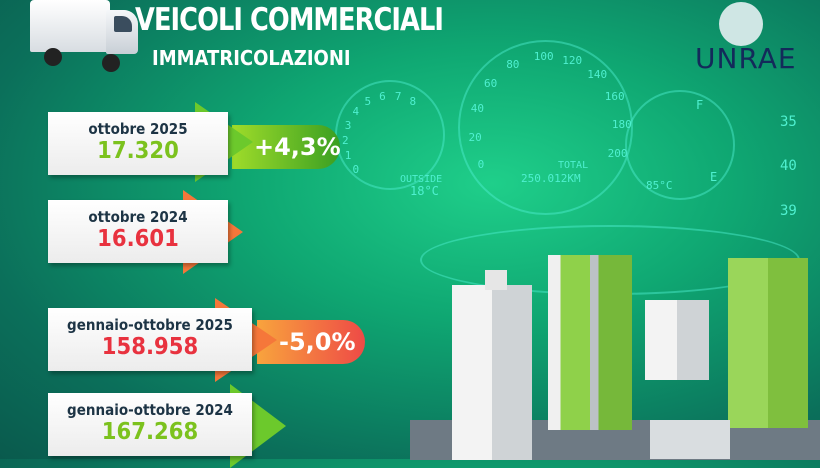  I want to click on stat-card: gennaio-ottobre 2024 167.268, so click(150, 424).